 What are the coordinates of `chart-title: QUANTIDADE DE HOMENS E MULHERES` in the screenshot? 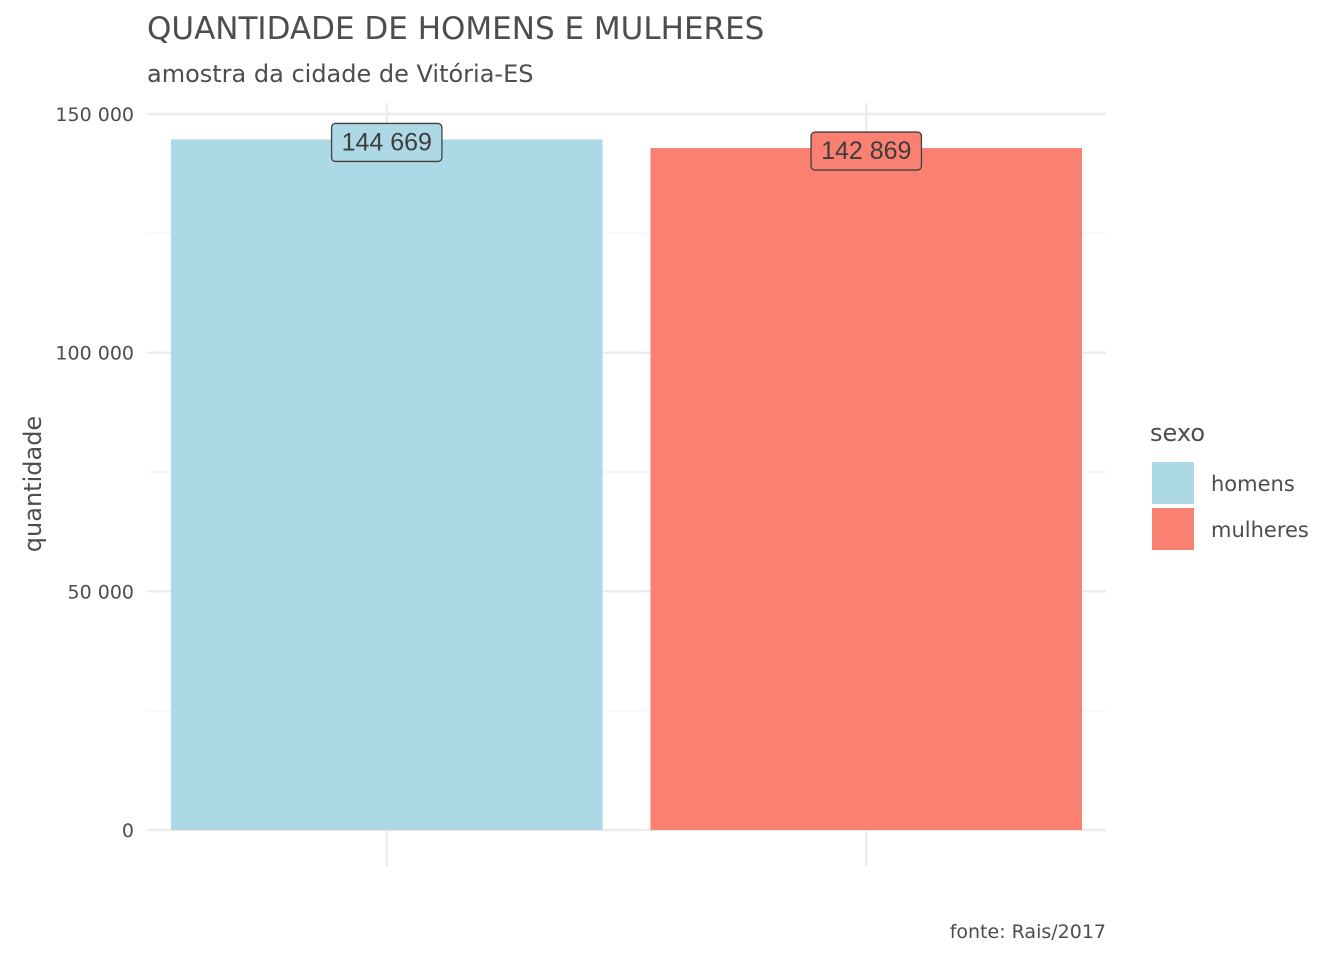 It's located at (455, 29).